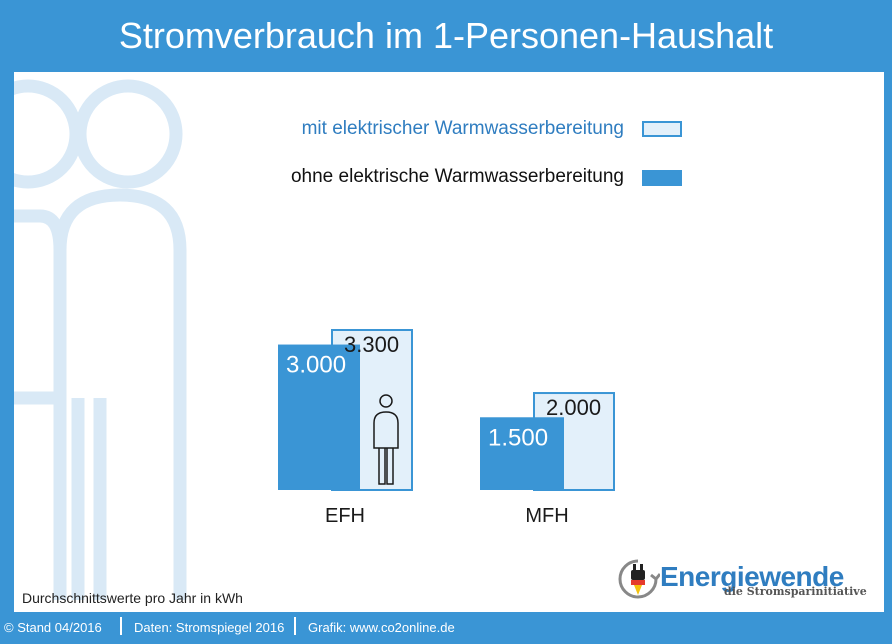  I want to click on bar-ohne-efh, so click(319, 417).